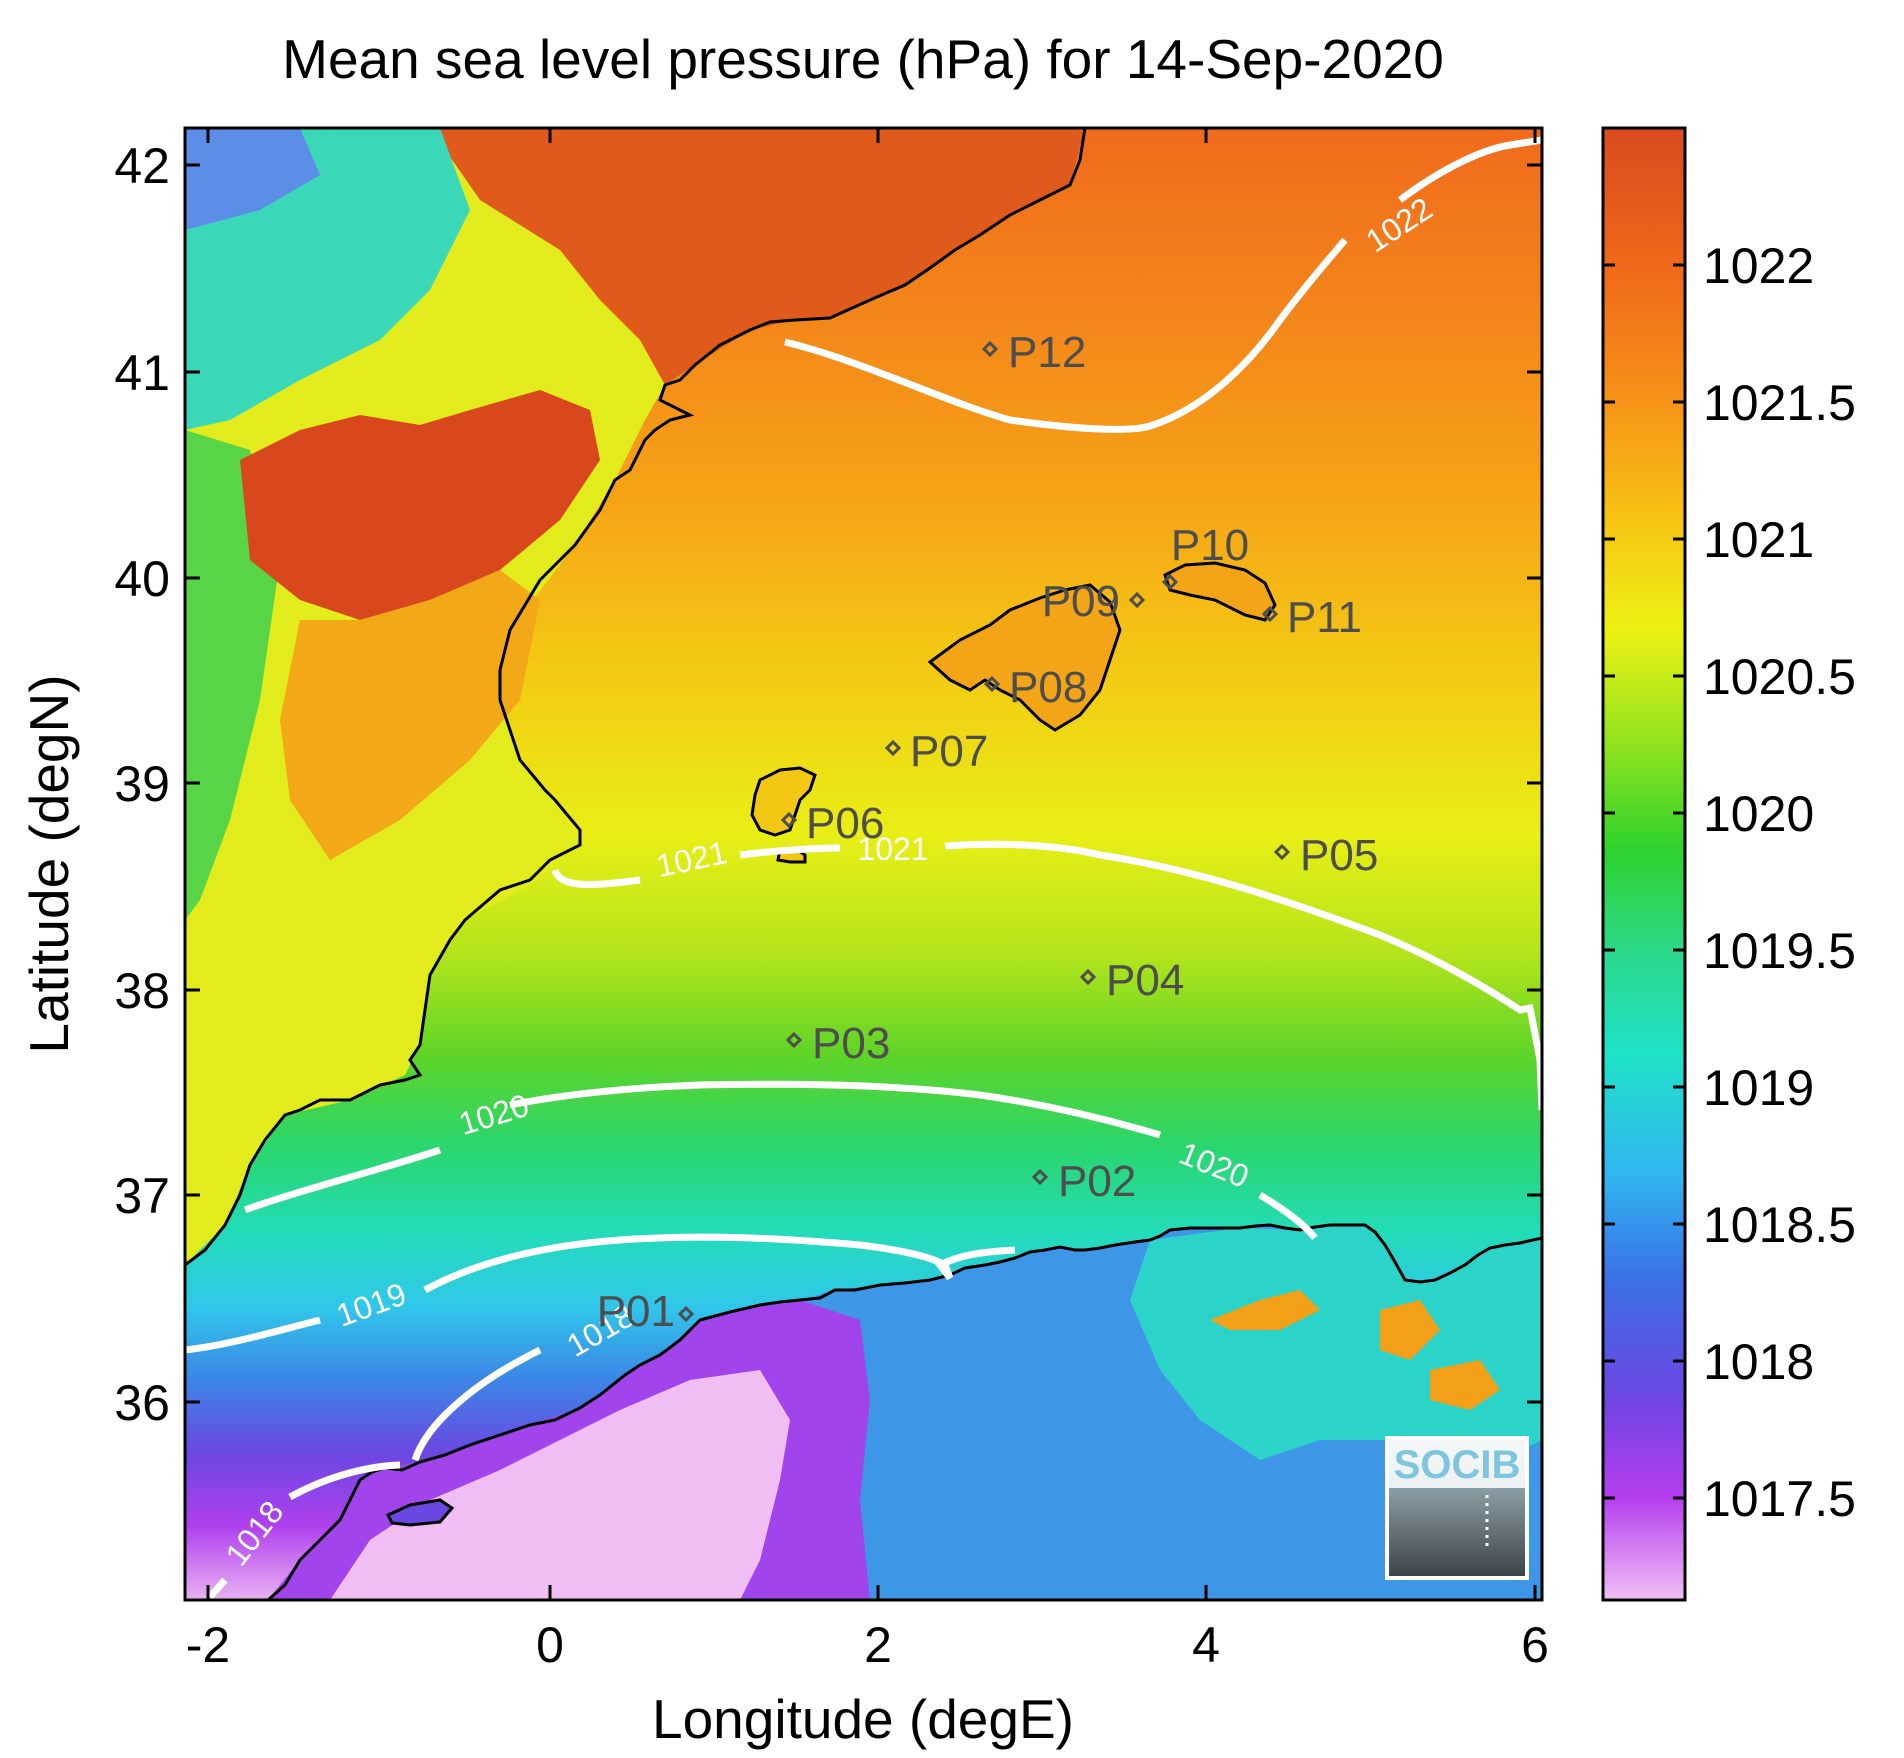  I want to click on island-menorca, so click(1220, 591).